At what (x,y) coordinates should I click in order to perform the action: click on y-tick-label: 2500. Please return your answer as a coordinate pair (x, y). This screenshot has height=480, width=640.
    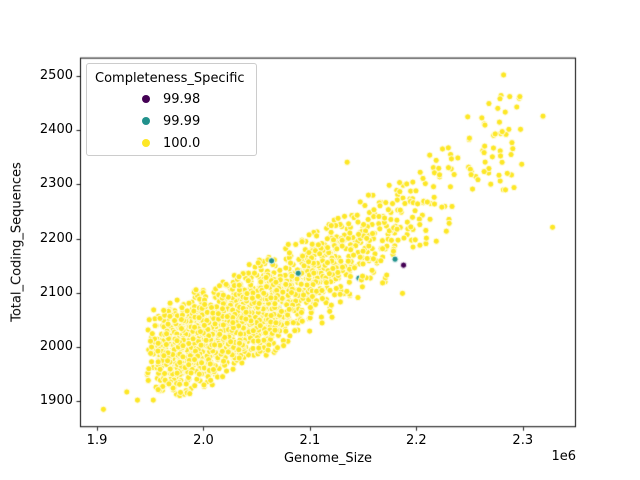
    Looking at the image, I should click on (56, 76).